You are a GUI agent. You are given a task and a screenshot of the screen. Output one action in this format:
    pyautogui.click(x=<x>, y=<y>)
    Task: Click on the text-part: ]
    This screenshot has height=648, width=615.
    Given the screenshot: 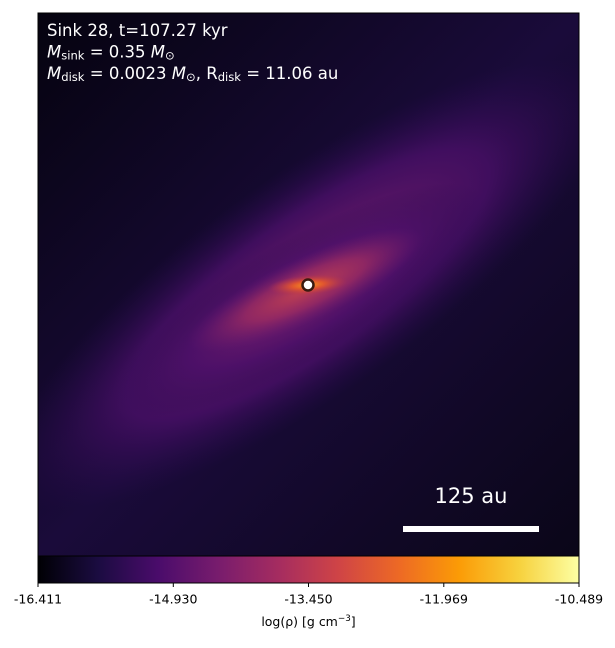 What is the action you would take?
    pyautogui.click(x=353, y=621)
    